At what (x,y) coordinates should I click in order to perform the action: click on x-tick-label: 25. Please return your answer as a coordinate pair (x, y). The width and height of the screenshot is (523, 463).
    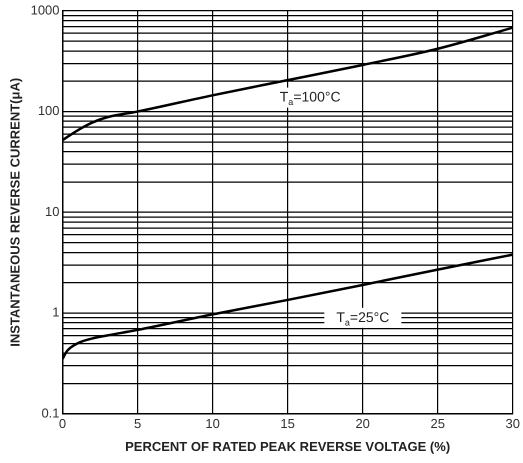
    Looking at the image, I should click on (437, 424).